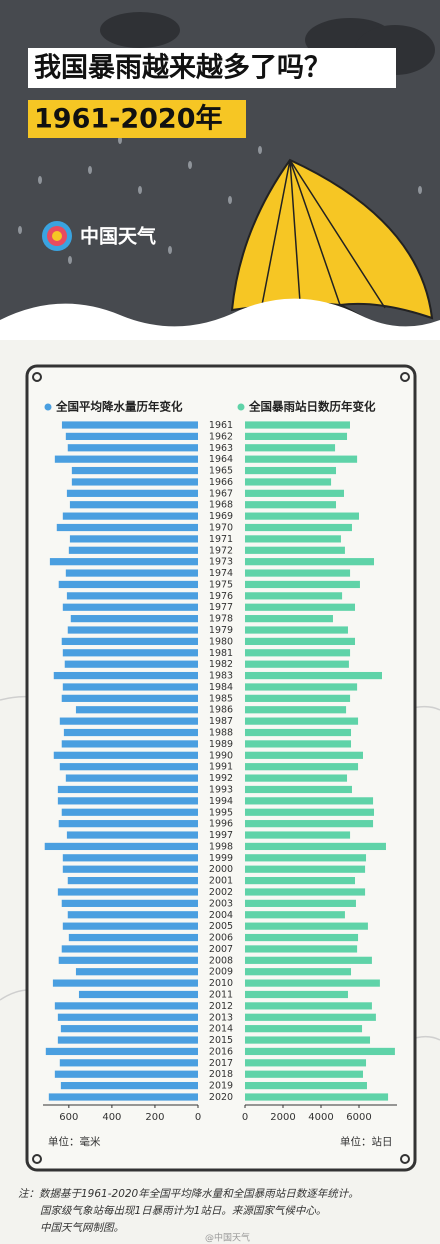 The height and width of the screenshot is (1244, 440). I want to click on year-label: 2014, so click(221, 1029).